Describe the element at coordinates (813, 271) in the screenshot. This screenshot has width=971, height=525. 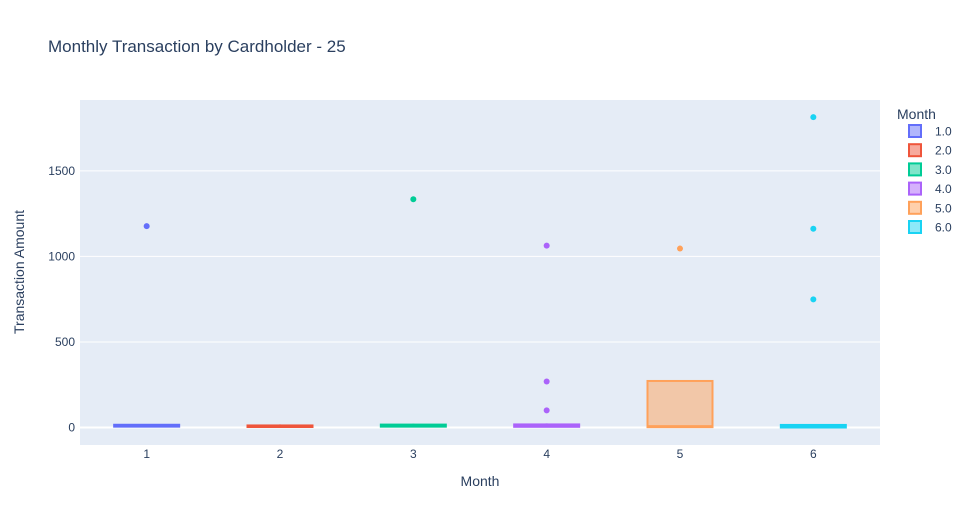
I see `box-series-6.0` at that location.